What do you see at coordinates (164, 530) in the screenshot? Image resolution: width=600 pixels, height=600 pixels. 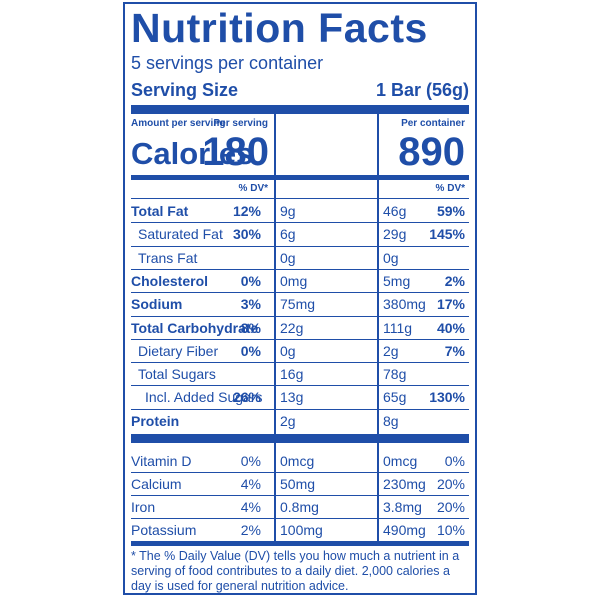 I see `vitamin-name: Potassium` at bounding box center [164, 530].